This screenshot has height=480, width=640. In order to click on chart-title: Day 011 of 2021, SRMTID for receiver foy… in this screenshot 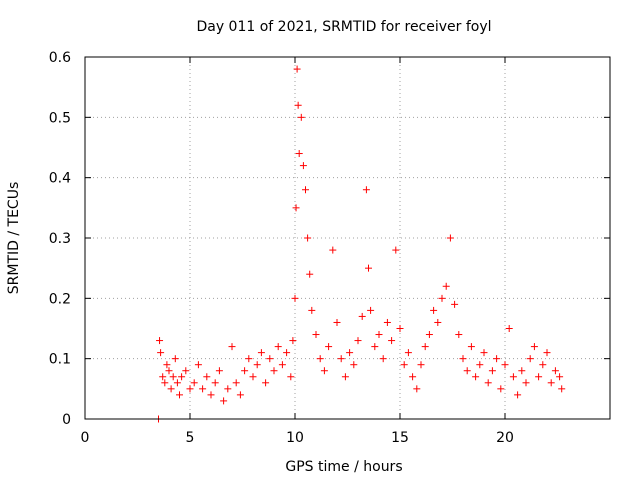, I will do `click(343, 27)`.